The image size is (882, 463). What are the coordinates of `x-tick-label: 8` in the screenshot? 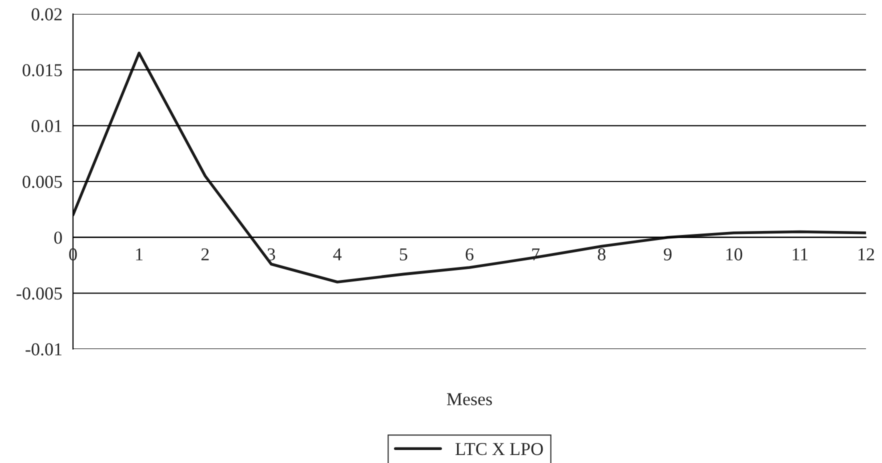 It's located at (602, 254).